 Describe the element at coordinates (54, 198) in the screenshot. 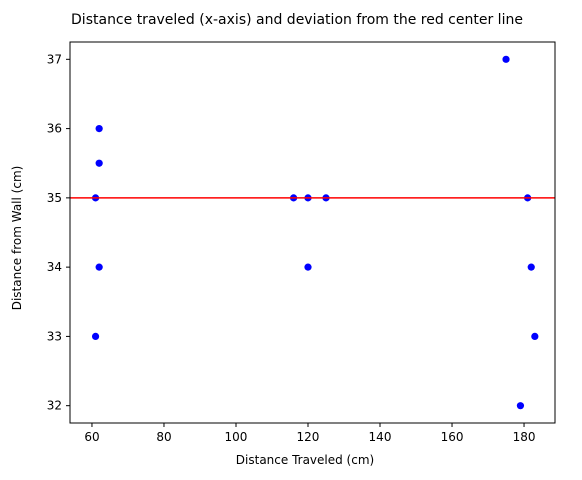

I see `y-tick-label: 35` at that location.